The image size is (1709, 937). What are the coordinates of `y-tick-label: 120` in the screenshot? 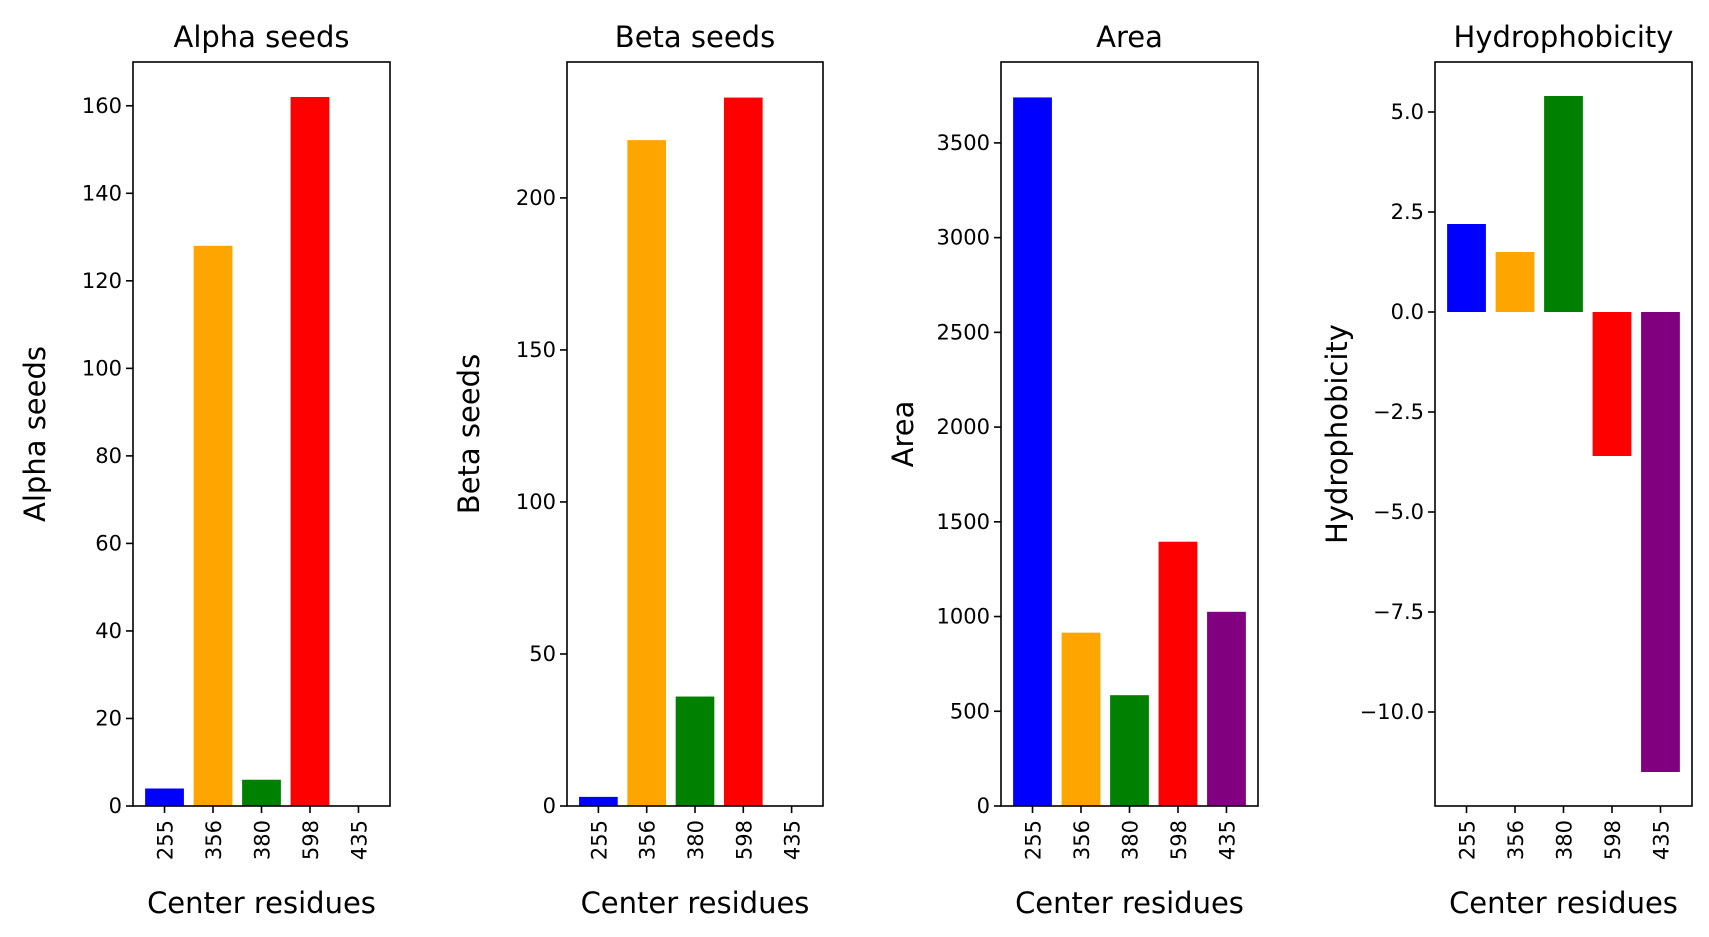 It's located at (102, 281).